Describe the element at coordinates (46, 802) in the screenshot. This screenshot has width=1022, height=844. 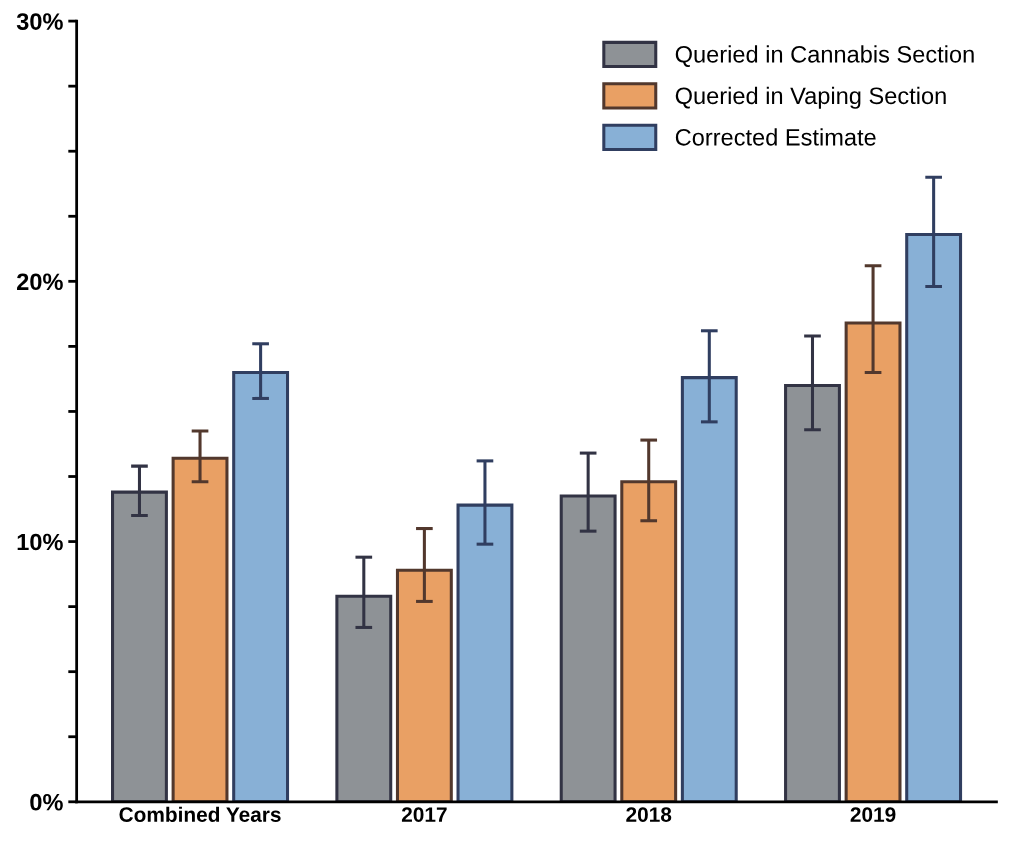
I see `y-tick-label: 0%` at that location.